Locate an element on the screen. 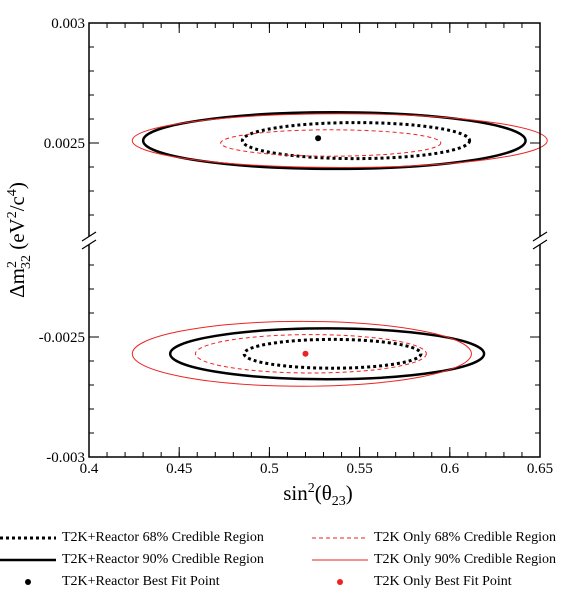  x-tick-label: 0.45 is located at coordinates (179, 469).